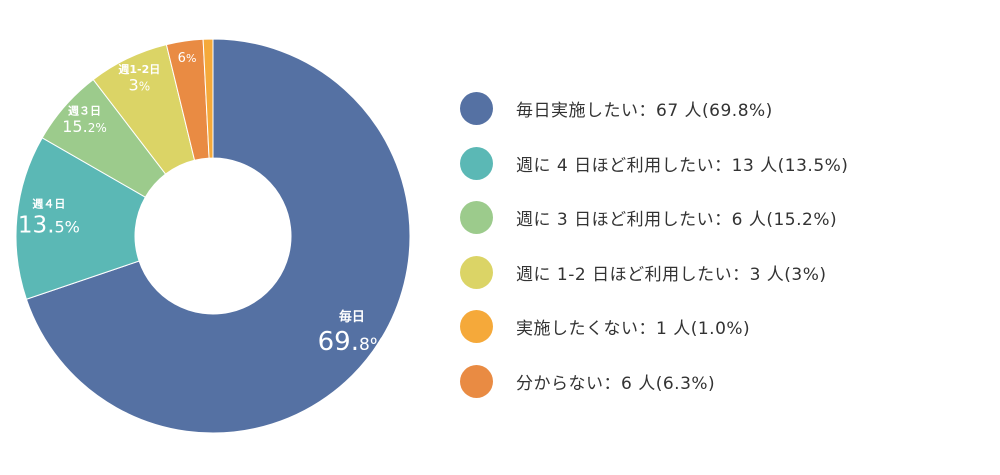 The height and width of the screenshot is (475, 1000). Describe the element at coordinates (48, 203) in the screenshot. I see `slice-name-label: 週４日` at that location.